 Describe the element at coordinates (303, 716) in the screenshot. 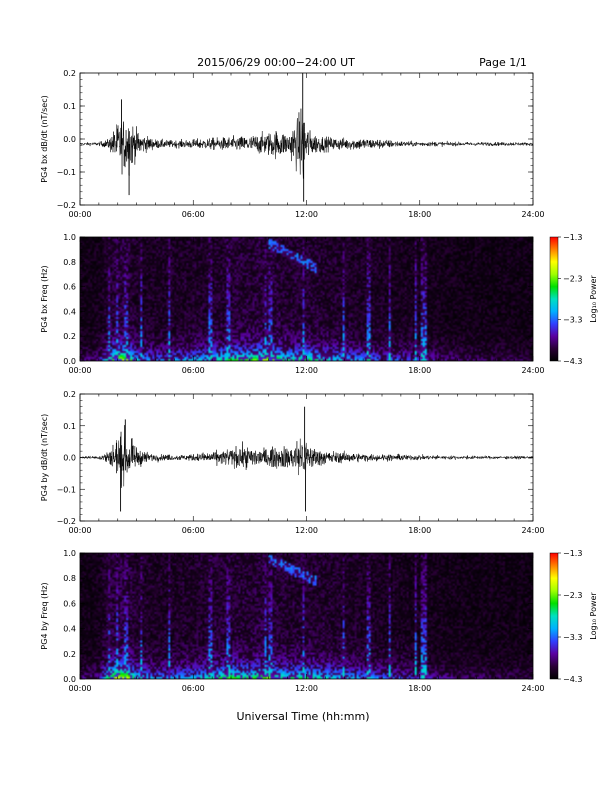

I see `x-axis-label: Universal Time (hh:mm)` at that location.